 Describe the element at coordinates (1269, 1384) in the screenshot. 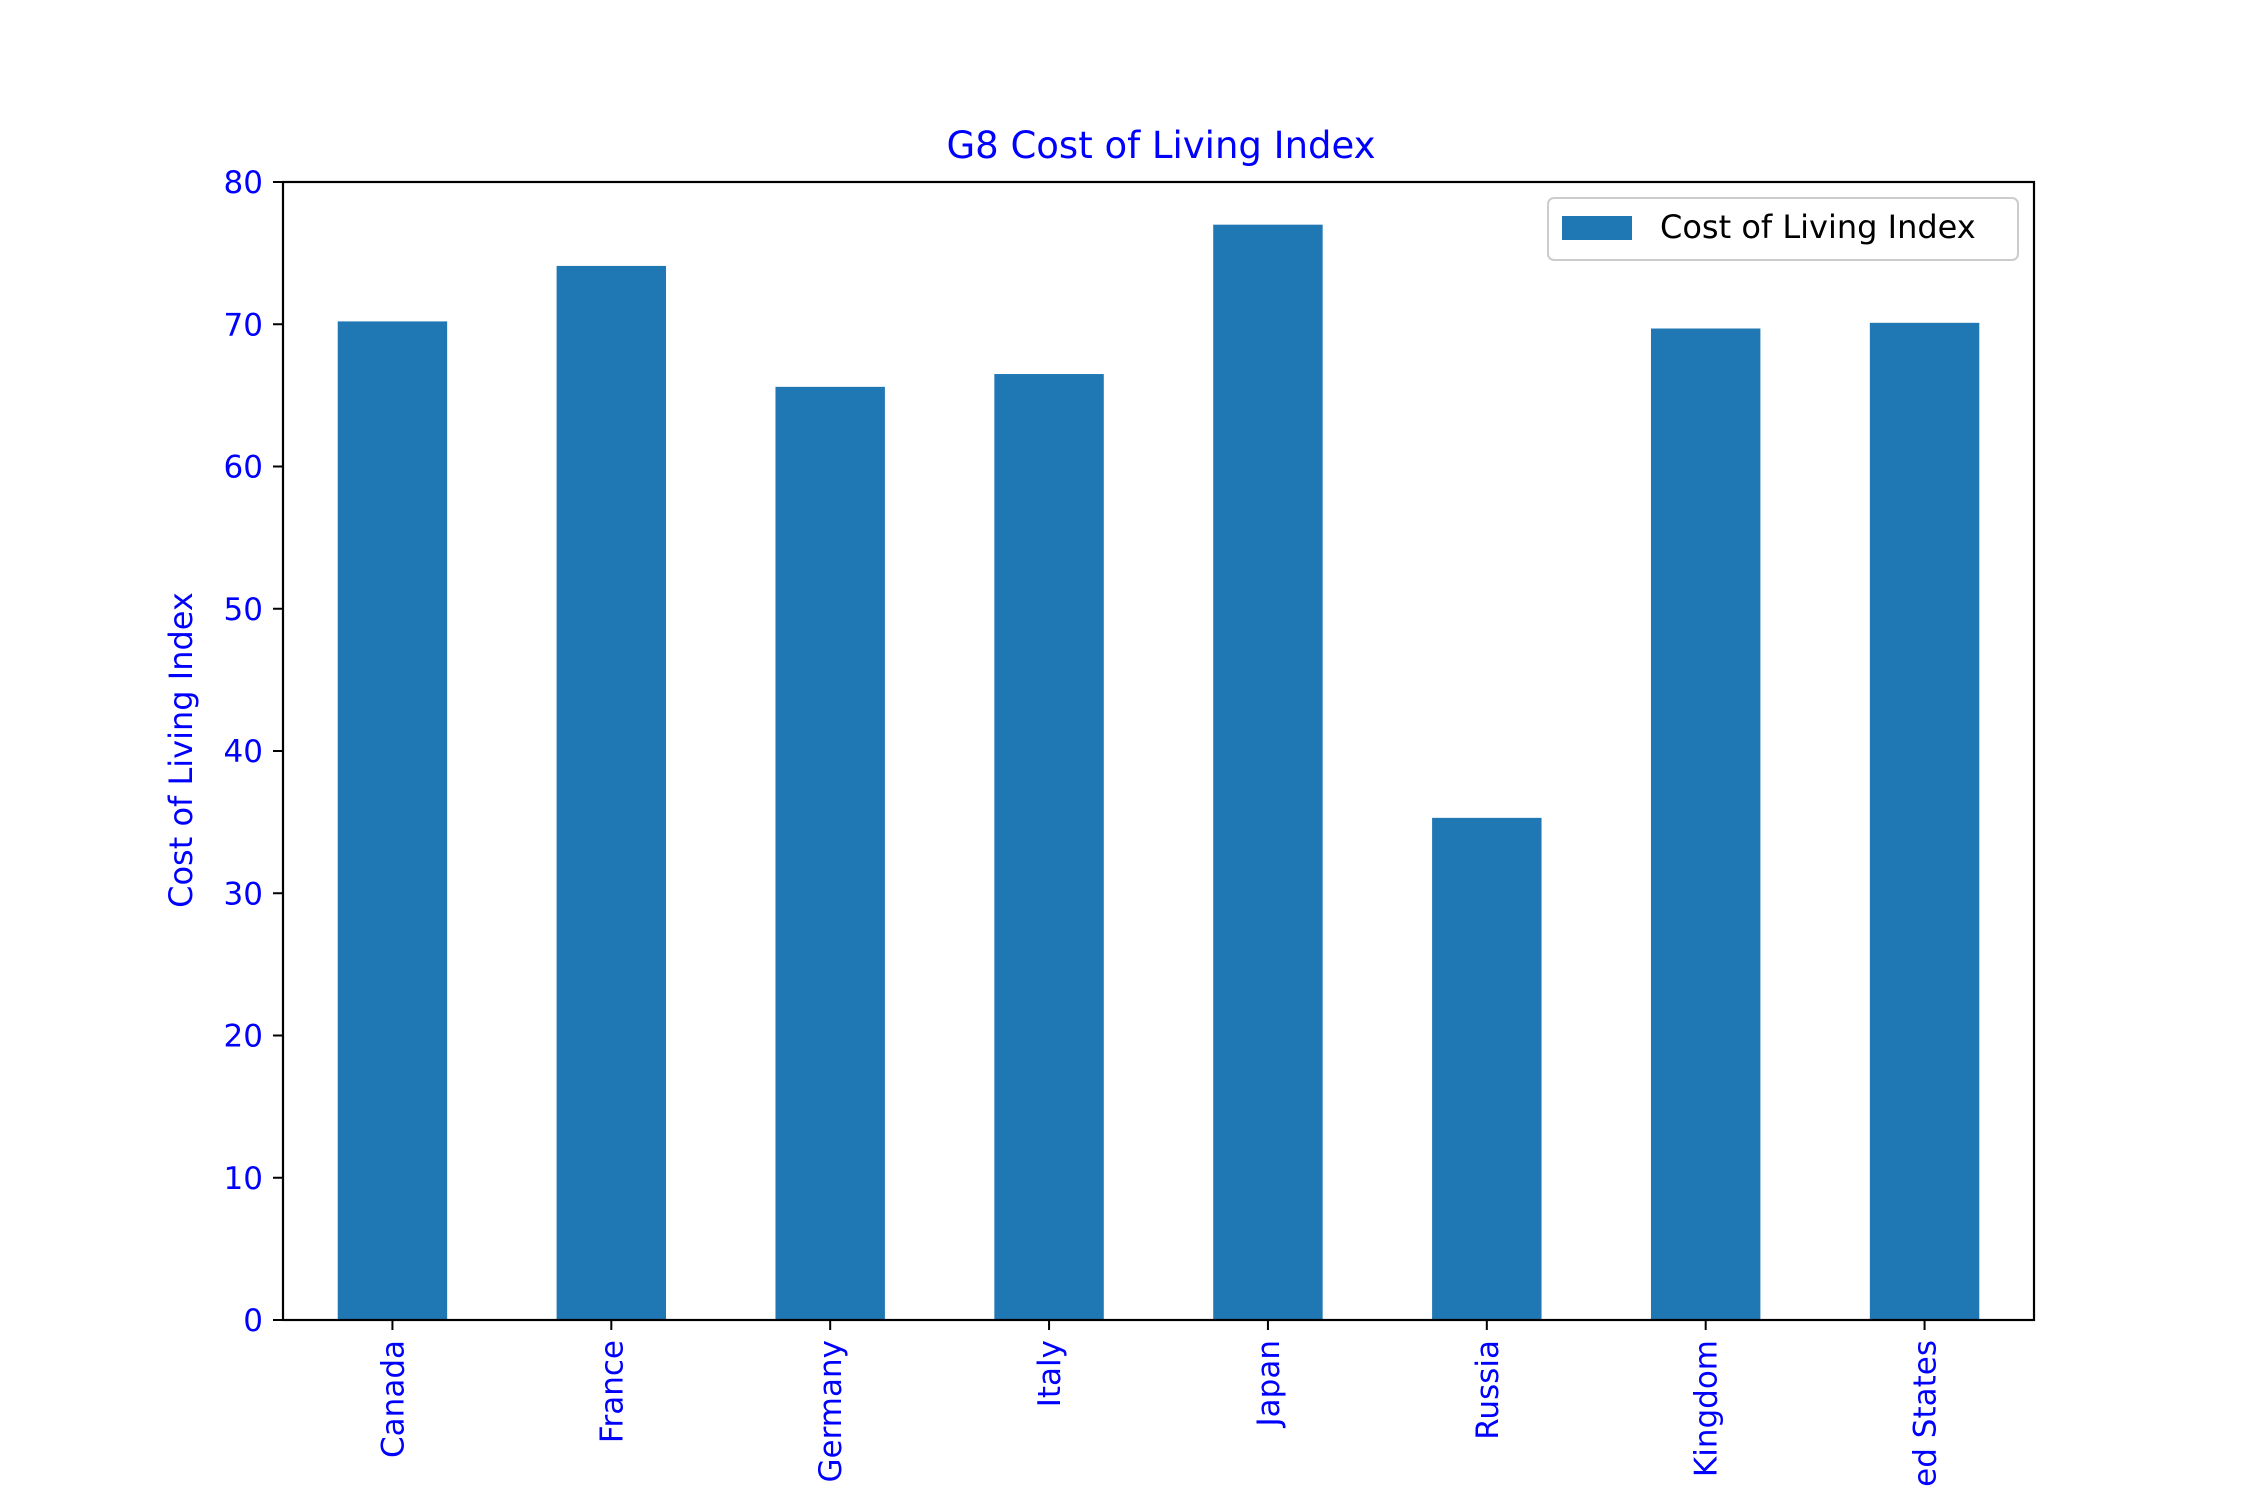

I see `x-tick-label: Japan` at that location.